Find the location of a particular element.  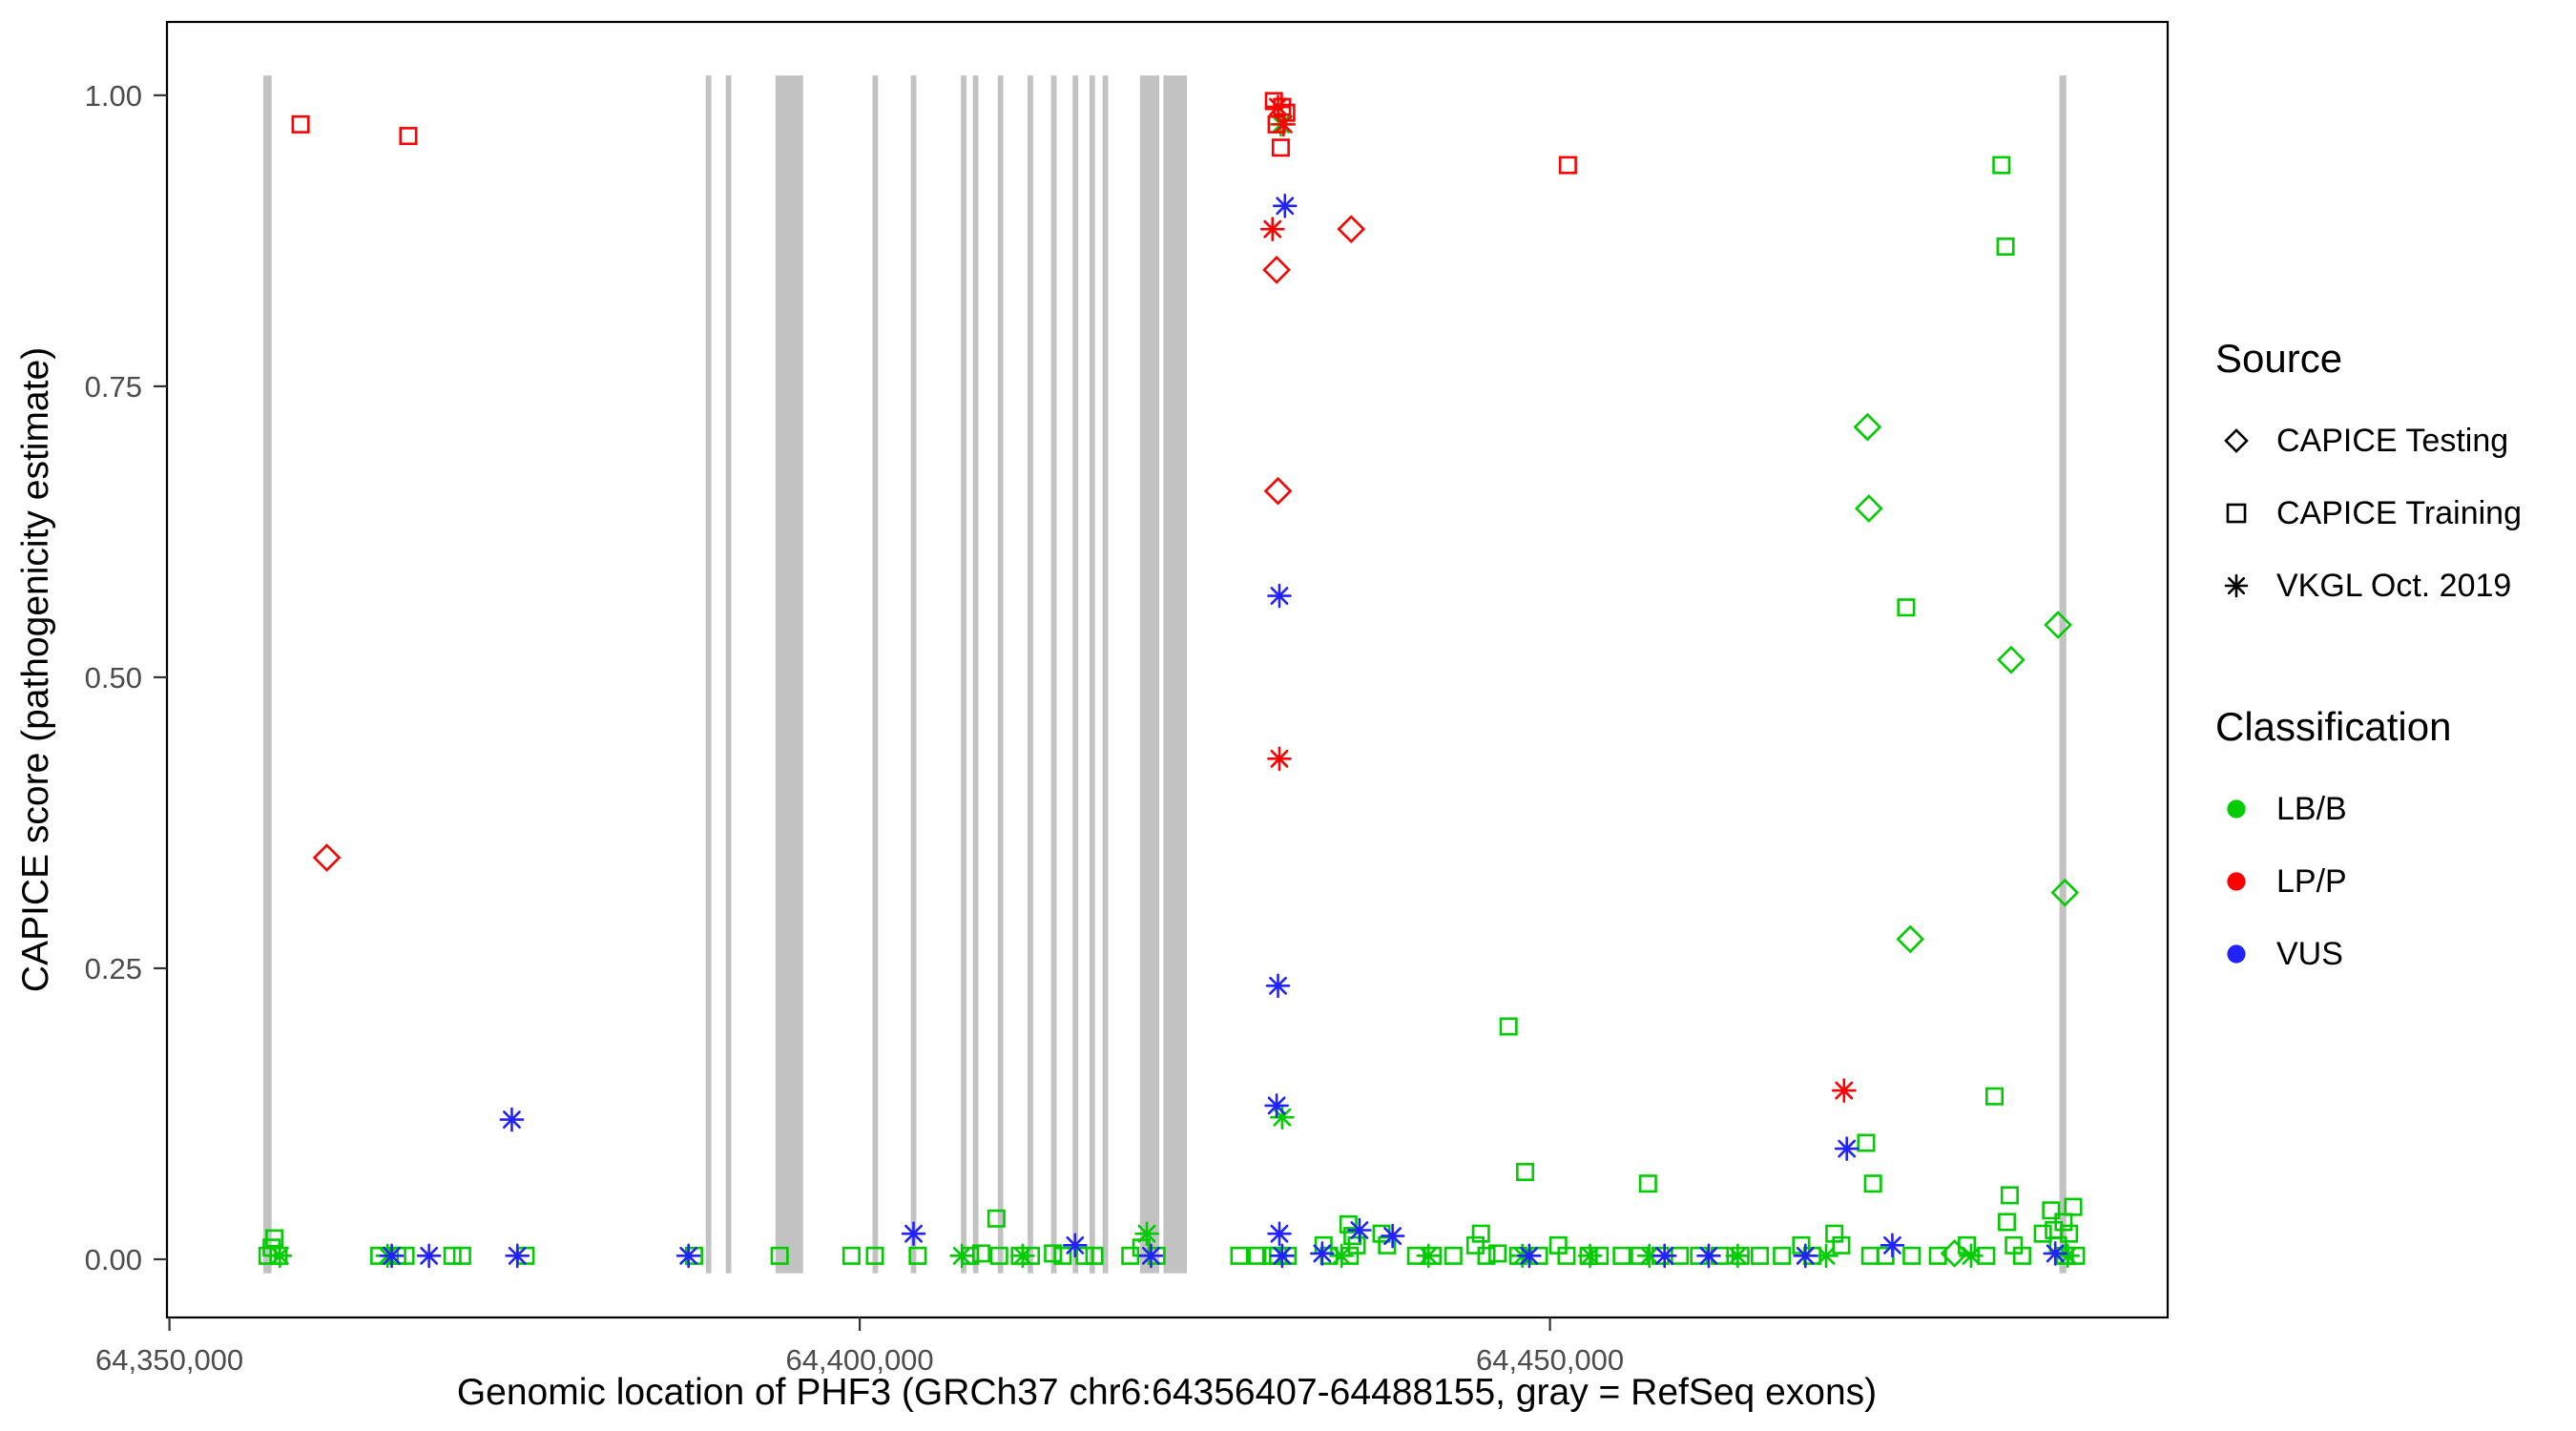

x-axis: 64,350,000 64,400,000 64,450,000 is located at coordinates (859, 1347).